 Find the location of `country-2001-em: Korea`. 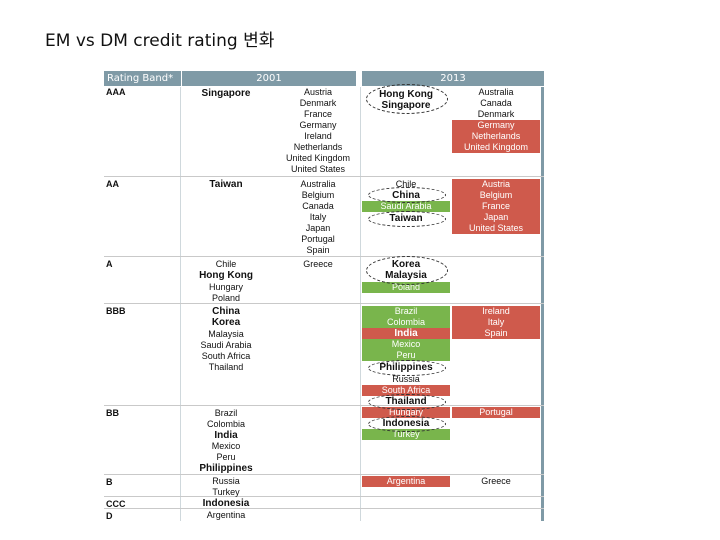

country-2001-em: Korea is located at coordinates (226, 322).